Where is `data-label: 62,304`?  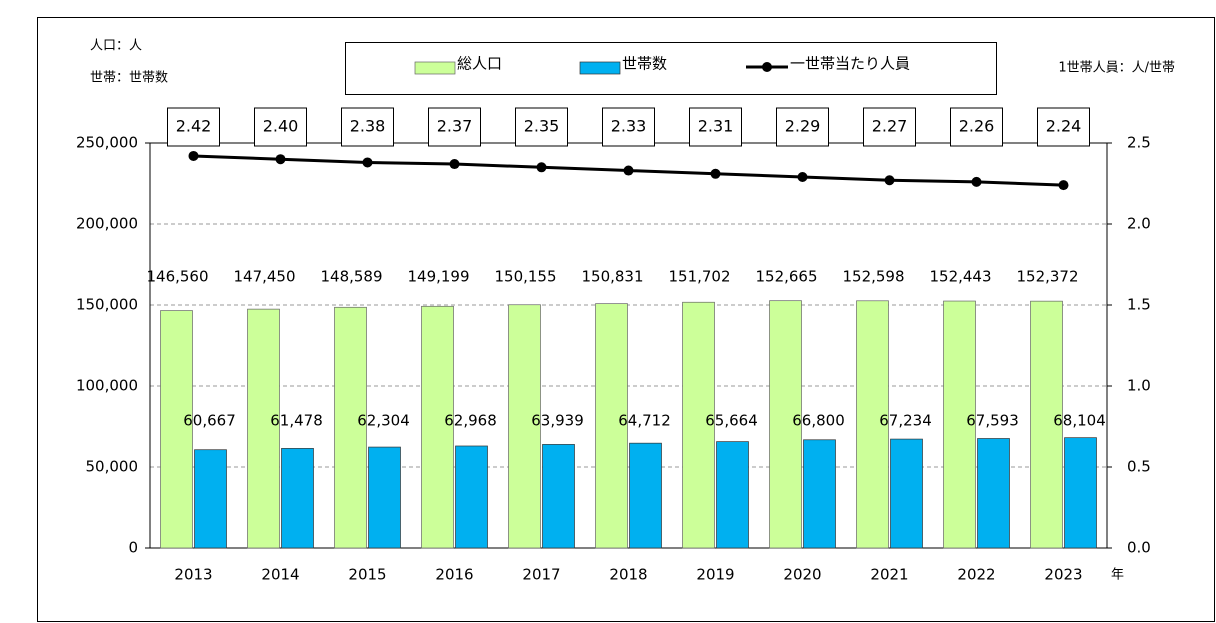
data-label: 62,304 is located at coordinates (383, 421).